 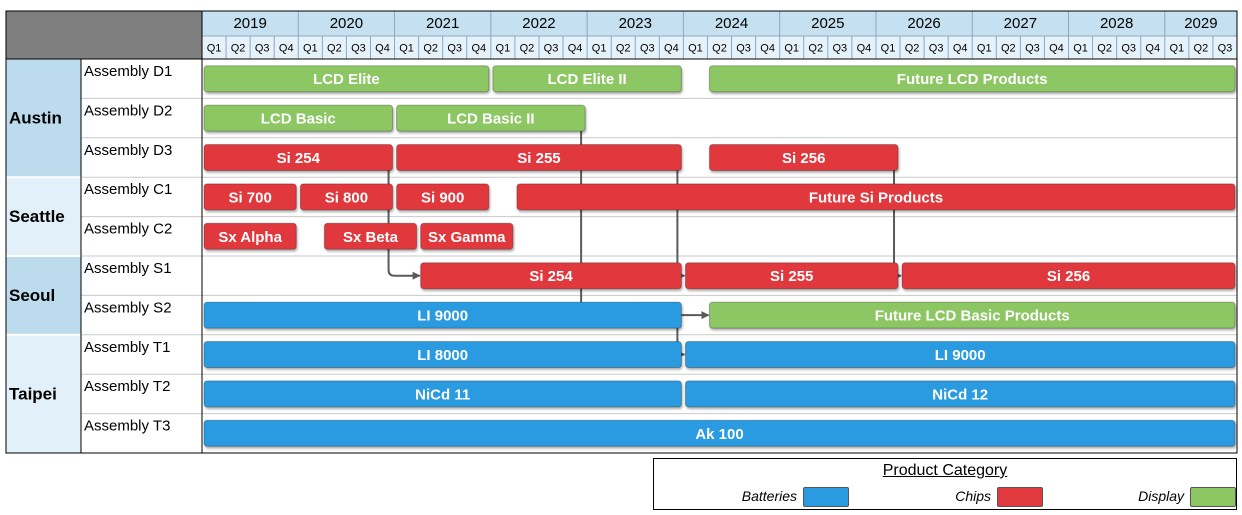 I want to click on legend-swatch-chips, so click(x=1020, y=497).